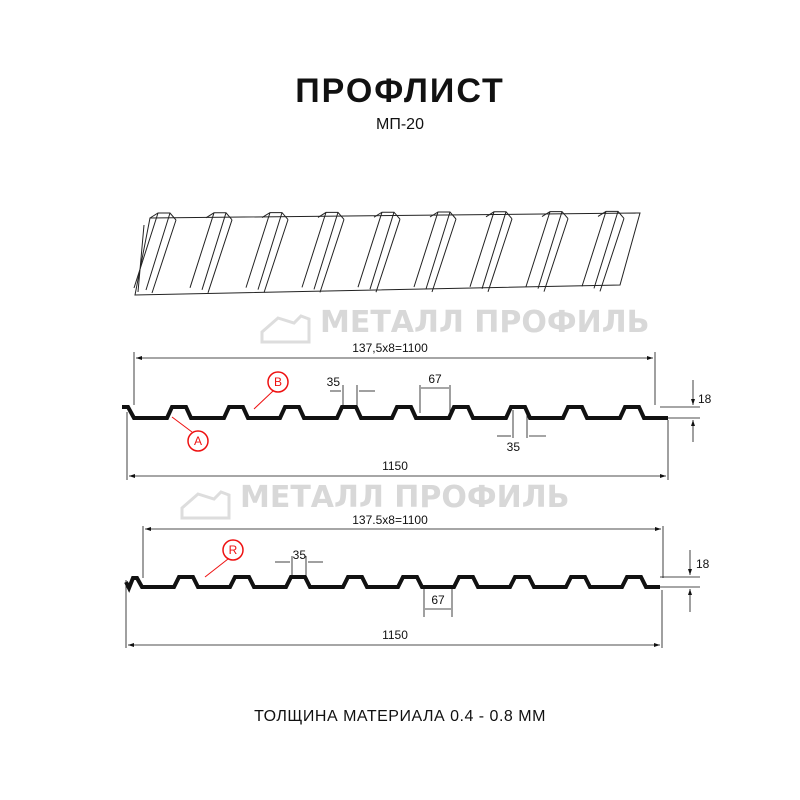  Describe the element at coordinates (390, 348) in the screenshot. I see `pitch-label: 137,5x8=1100` at that location.